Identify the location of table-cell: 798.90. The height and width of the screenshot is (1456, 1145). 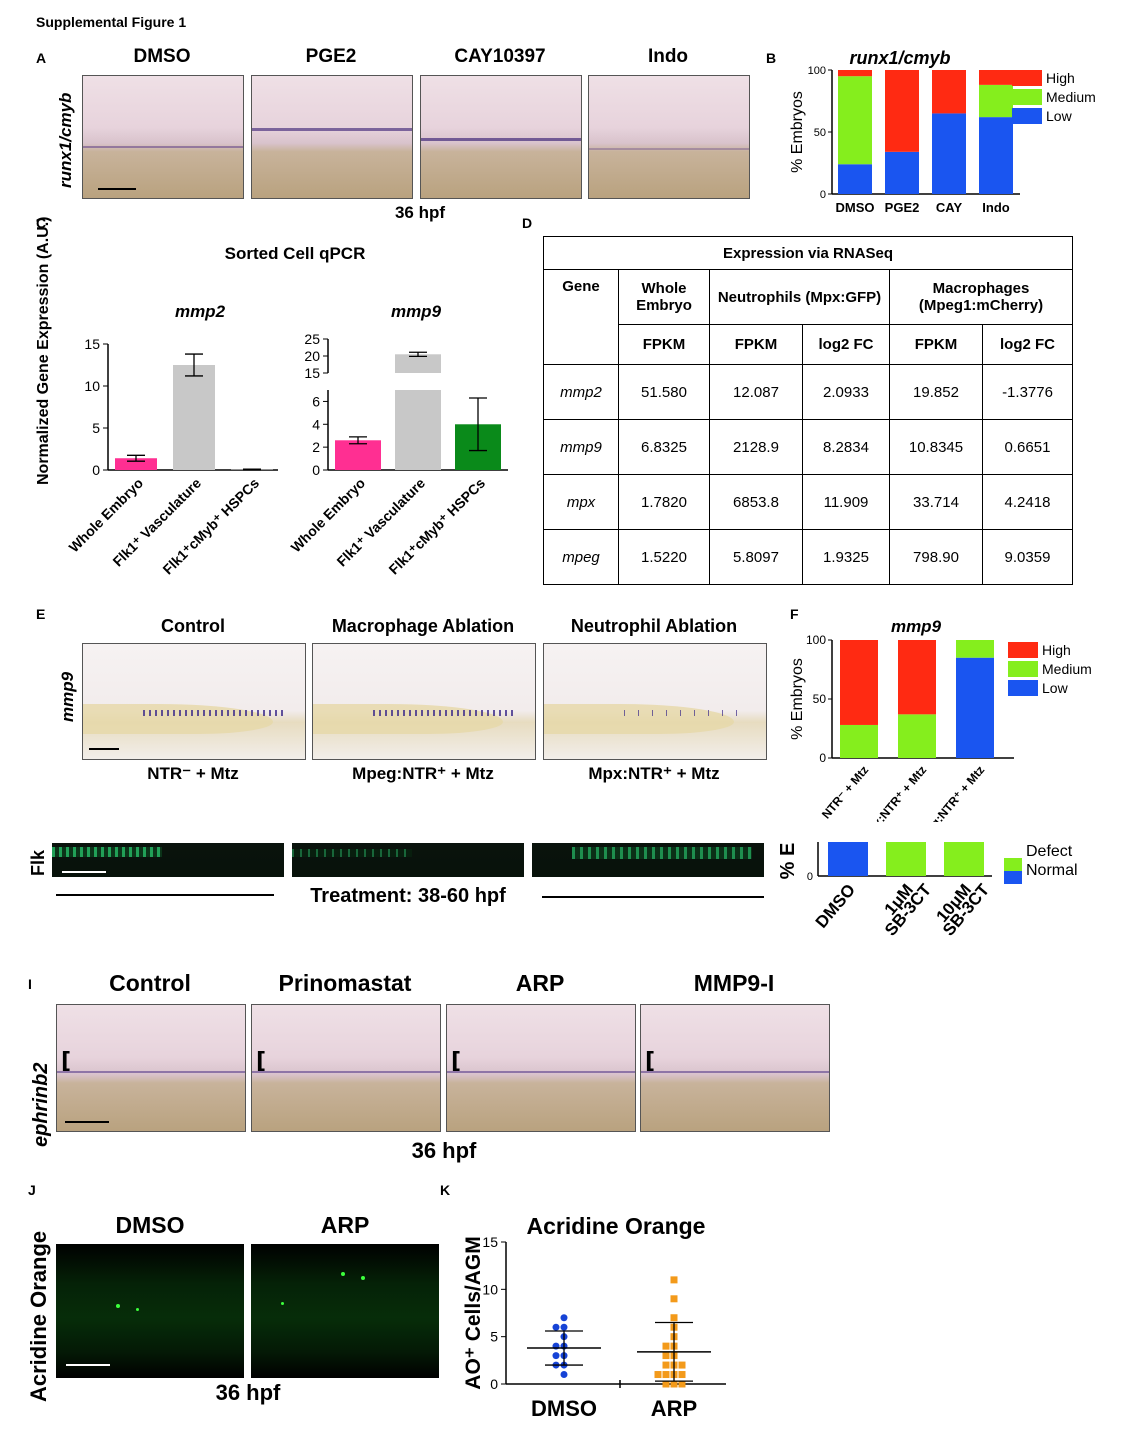
(936, 557).